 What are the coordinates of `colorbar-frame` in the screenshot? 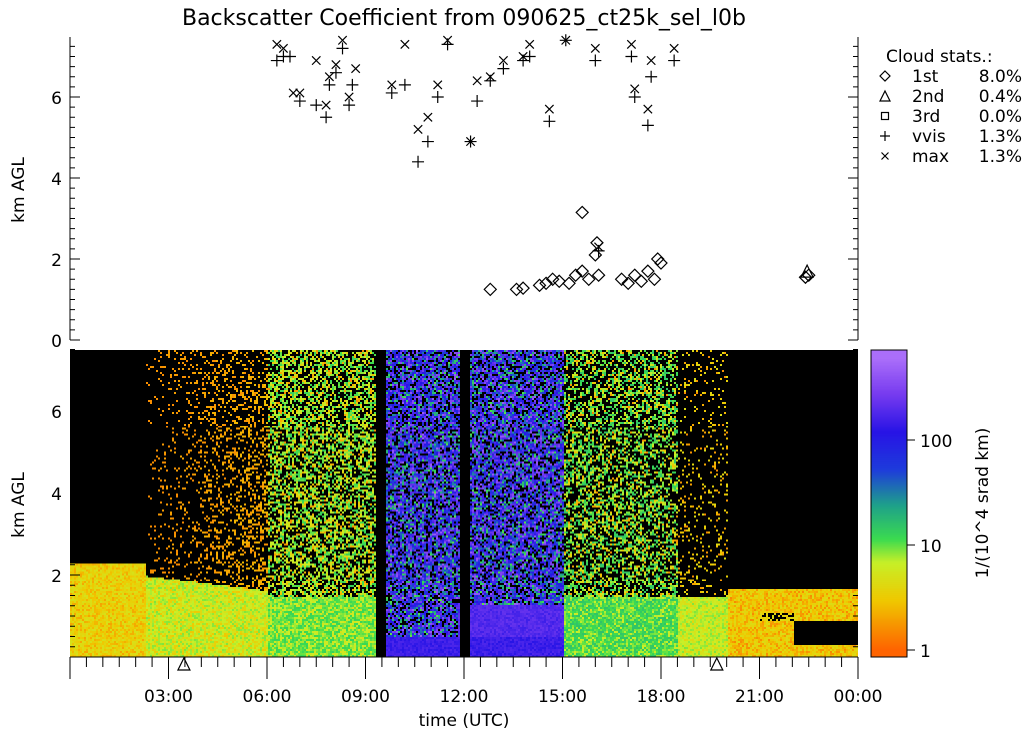 It's located at (889, 503).